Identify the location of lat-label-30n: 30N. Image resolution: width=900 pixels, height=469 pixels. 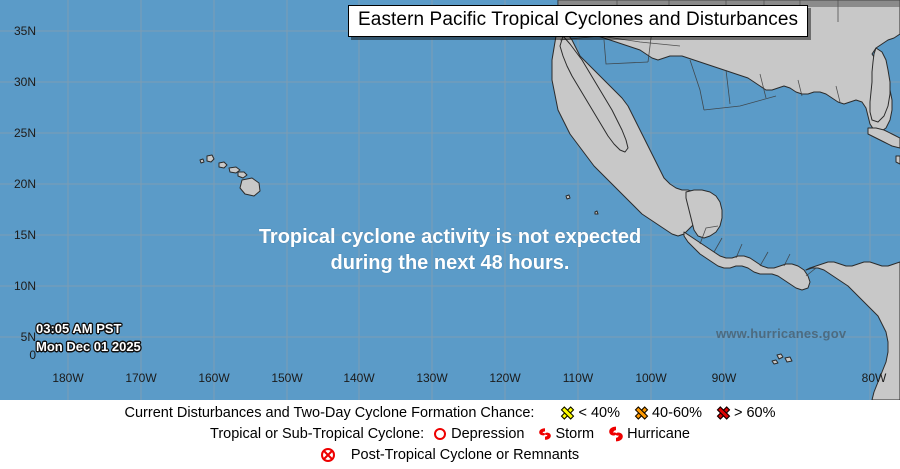
(24, 82).